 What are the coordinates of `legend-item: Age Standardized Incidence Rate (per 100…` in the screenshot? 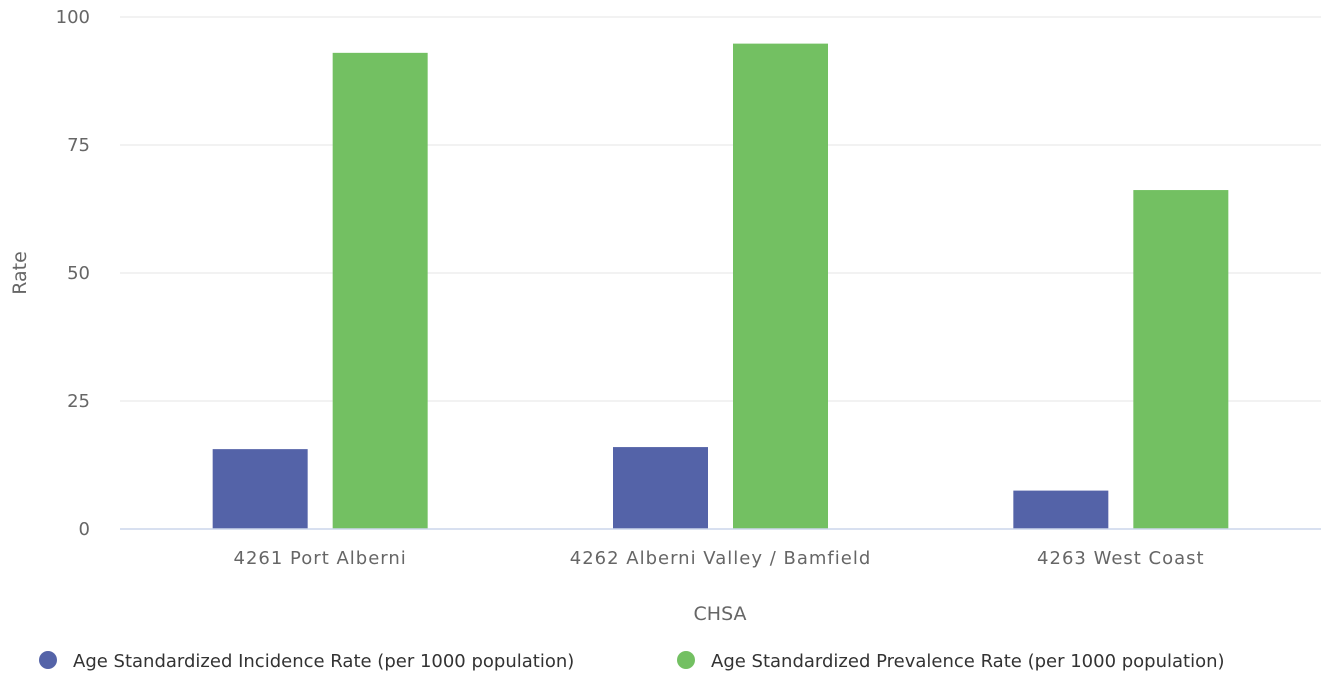 It's located at (306, 661).